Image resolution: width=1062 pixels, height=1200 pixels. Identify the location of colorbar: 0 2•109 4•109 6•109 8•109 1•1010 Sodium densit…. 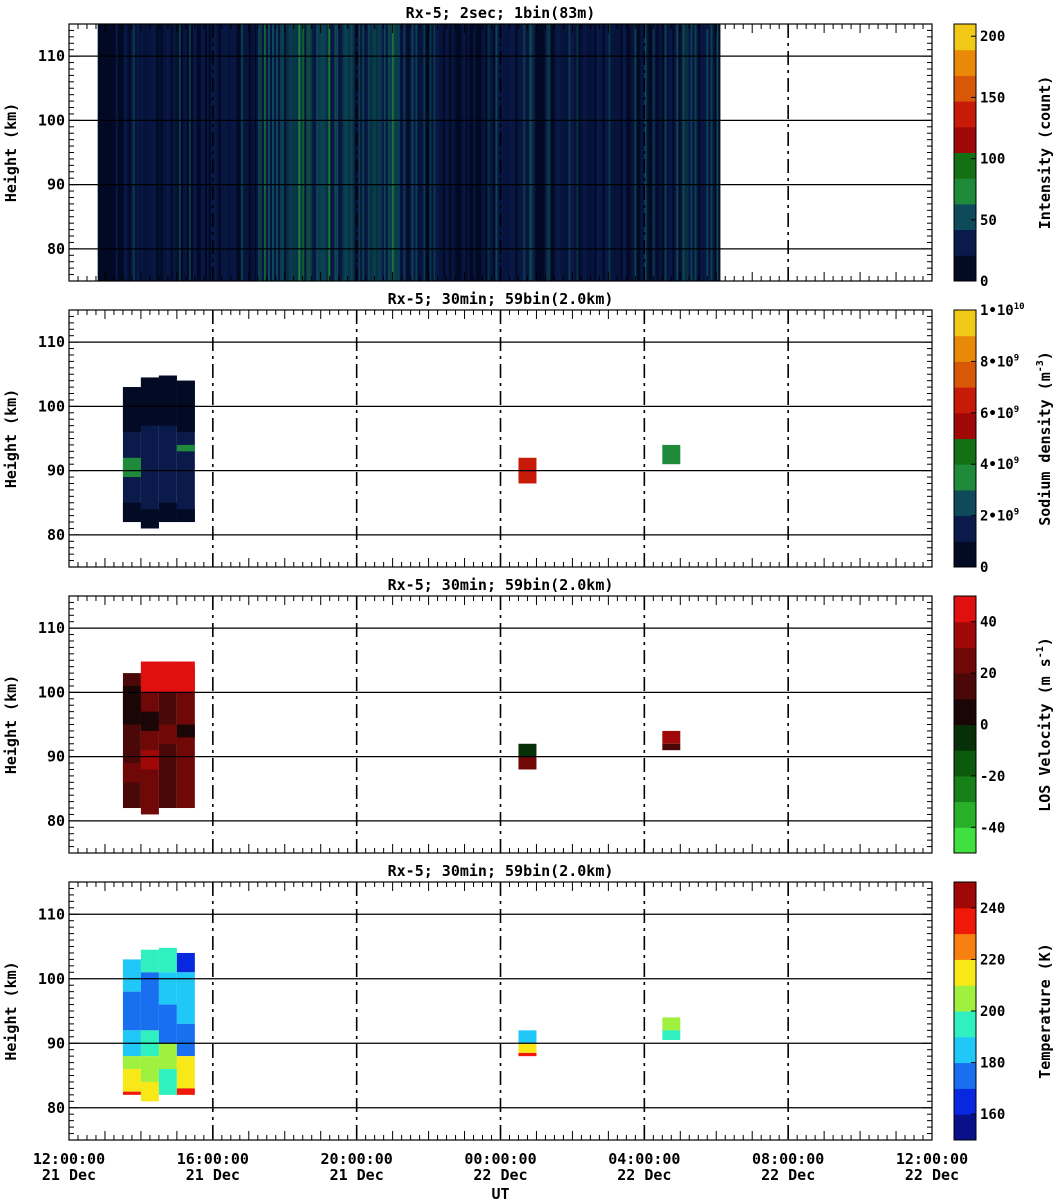
(1003, 439).